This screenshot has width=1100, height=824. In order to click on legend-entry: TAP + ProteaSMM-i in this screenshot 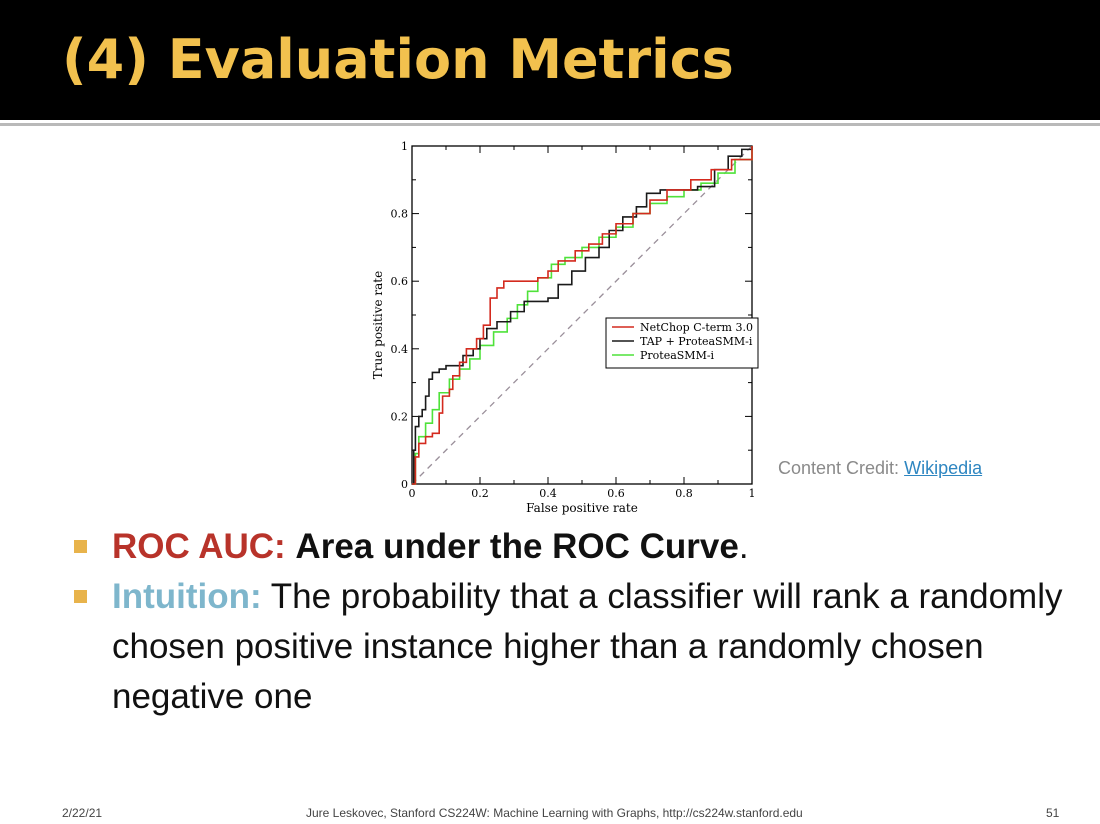, I will do `click(696, 341)`.